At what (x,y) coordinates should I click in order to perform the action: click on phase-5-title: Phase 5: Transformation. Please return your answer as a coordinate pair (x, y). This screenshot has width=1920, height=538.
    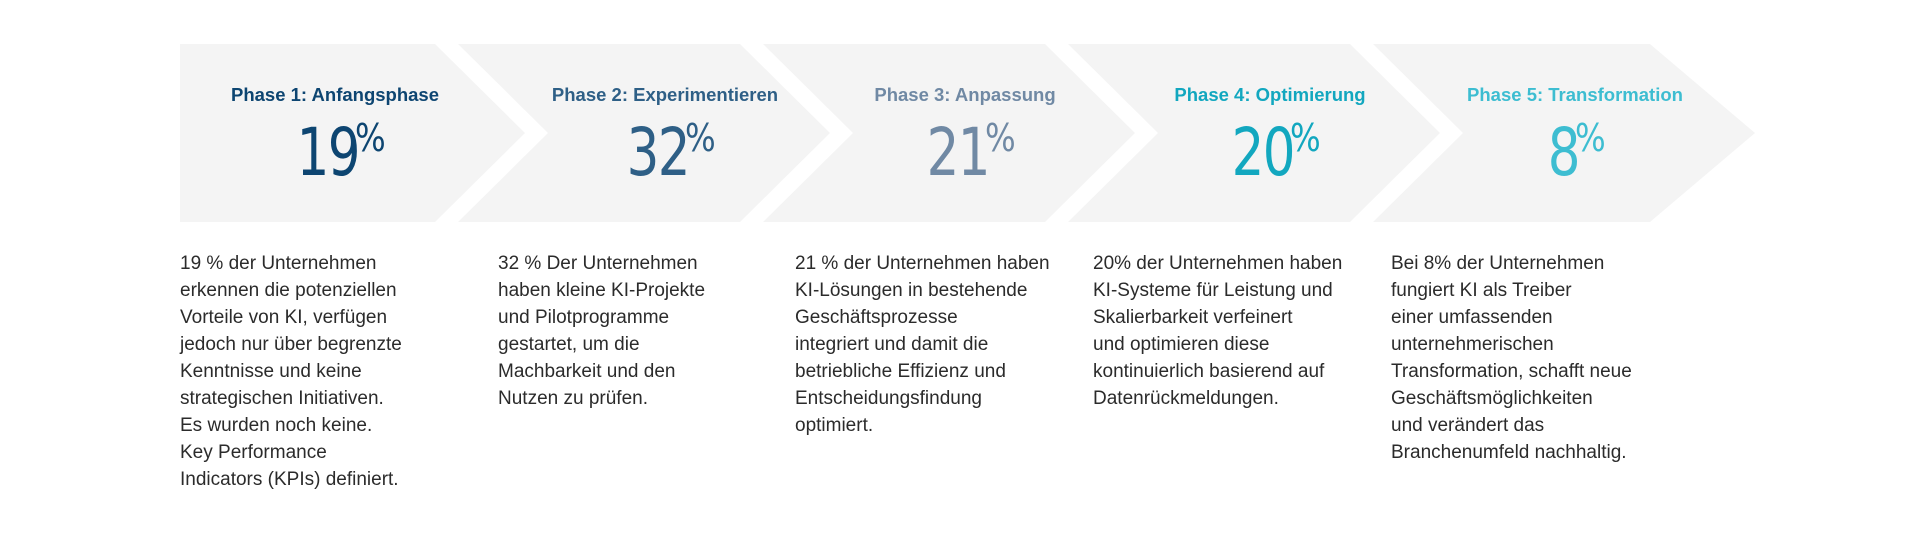
    Looking at the image, I should click on (1575, 94).